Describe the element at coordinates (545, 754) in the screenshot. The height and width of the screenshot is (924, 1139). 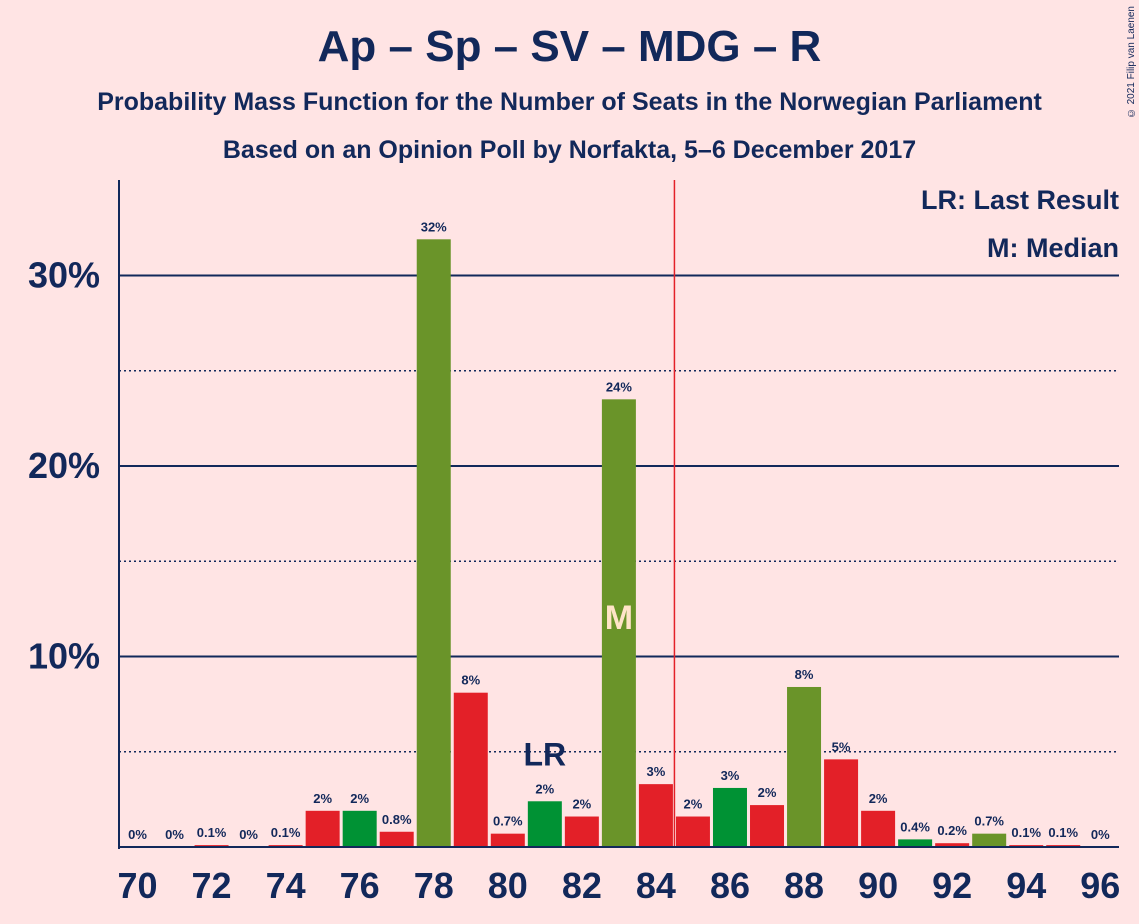
I see `last-result-marker: LR` at that location.